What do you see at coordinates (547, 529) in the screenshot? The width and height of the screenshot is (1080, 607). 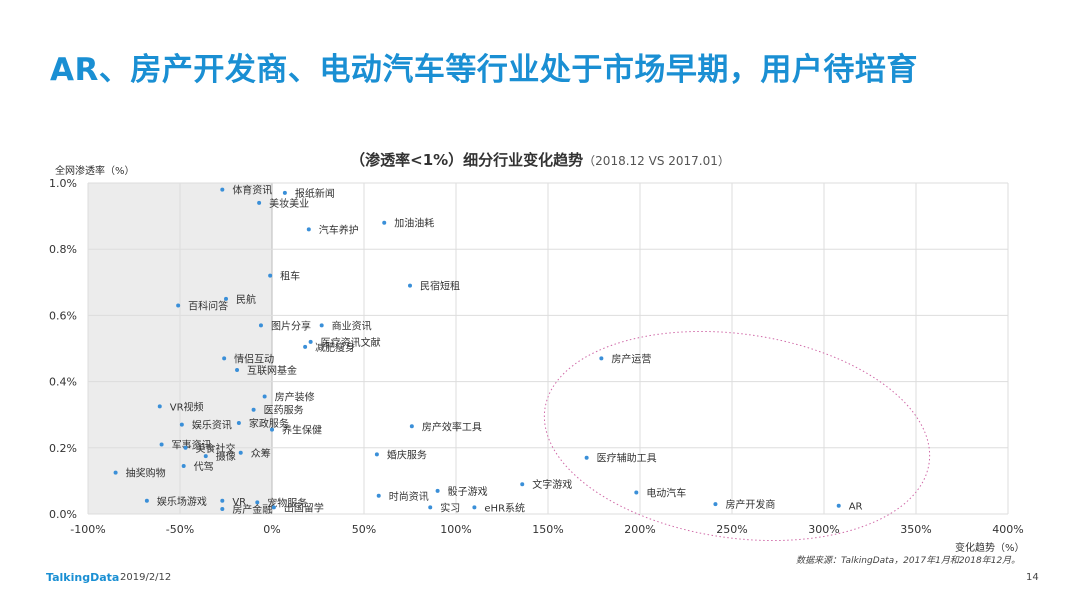 I see `x-tick-label: 150%` at bounding box center [547, 529].